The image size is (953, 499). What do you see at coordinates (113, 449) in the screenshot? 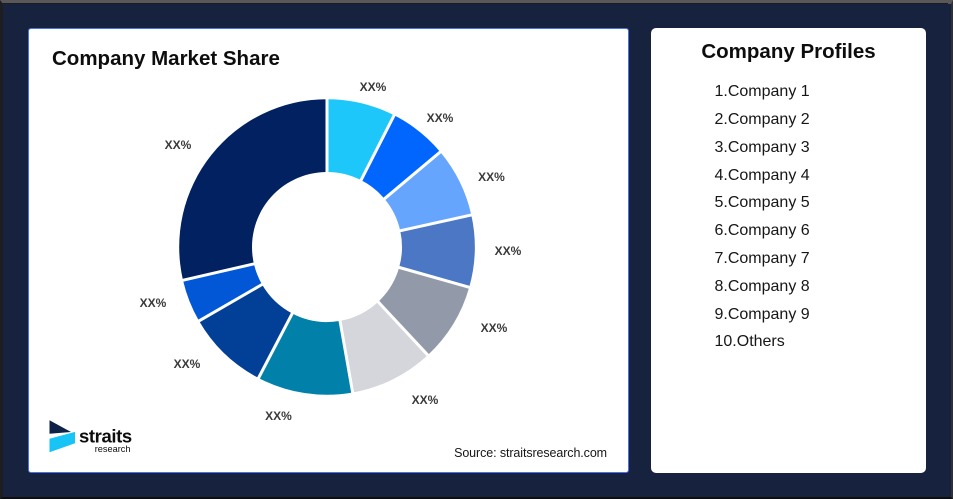
I see `svg-text: research` at bounding box center [113, 449].